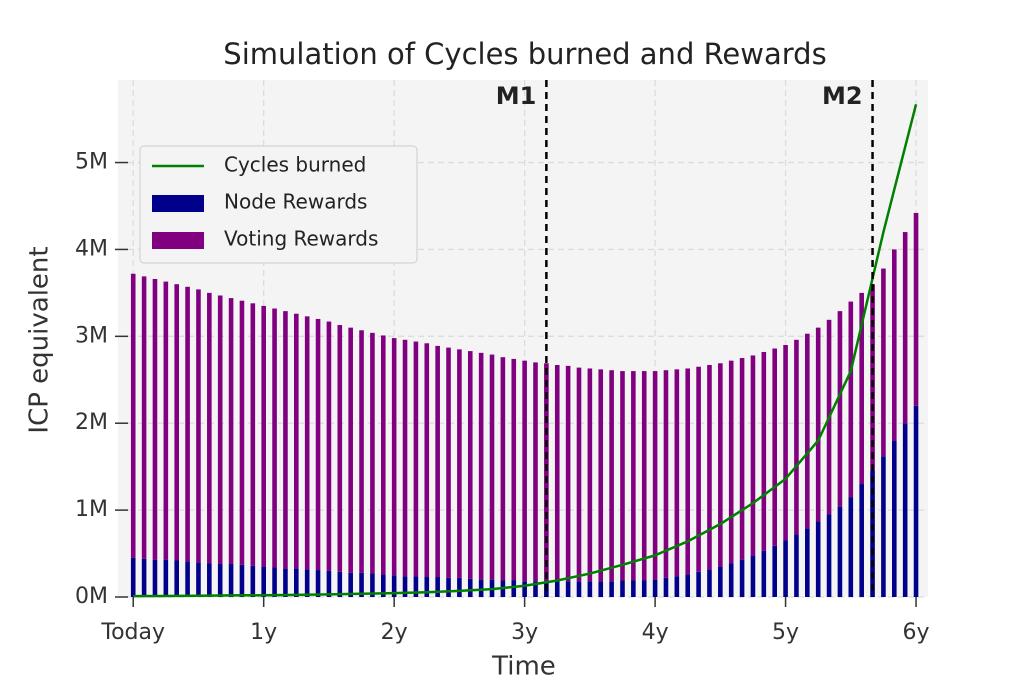  I want to click on y-axis-label: ICP equivalent, so click(40, 339).